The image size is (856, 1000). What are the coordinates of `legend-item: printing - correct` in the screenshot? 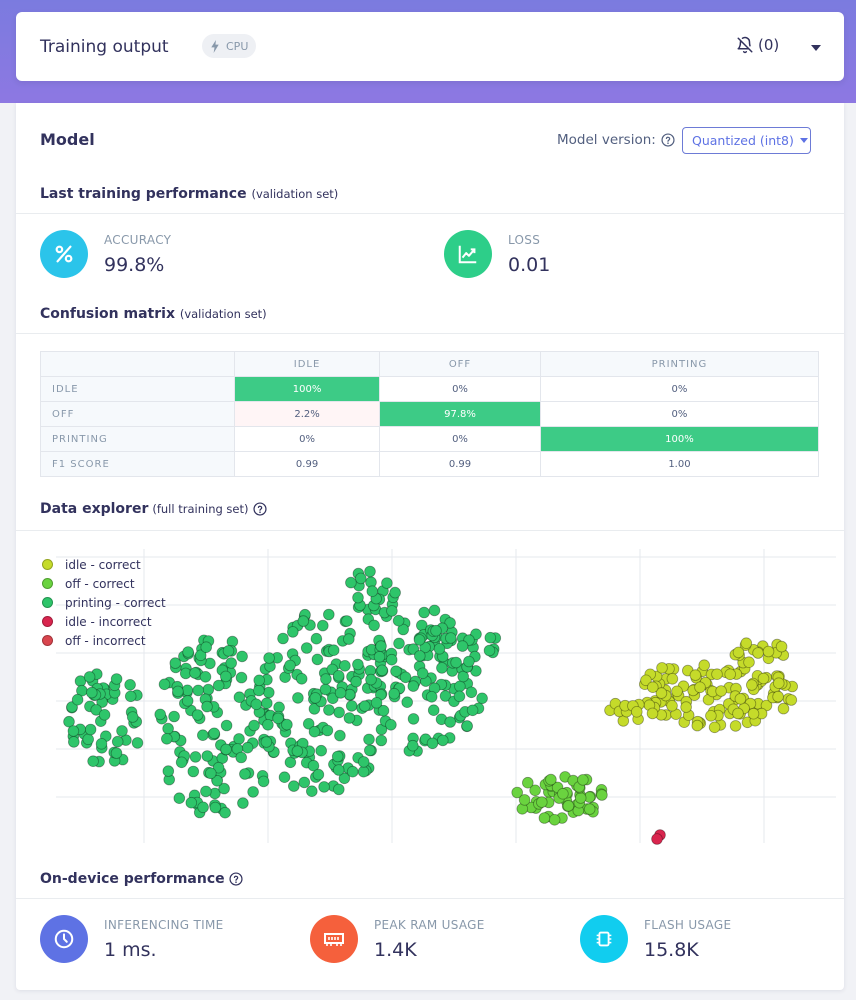 It's located at (104, 602).